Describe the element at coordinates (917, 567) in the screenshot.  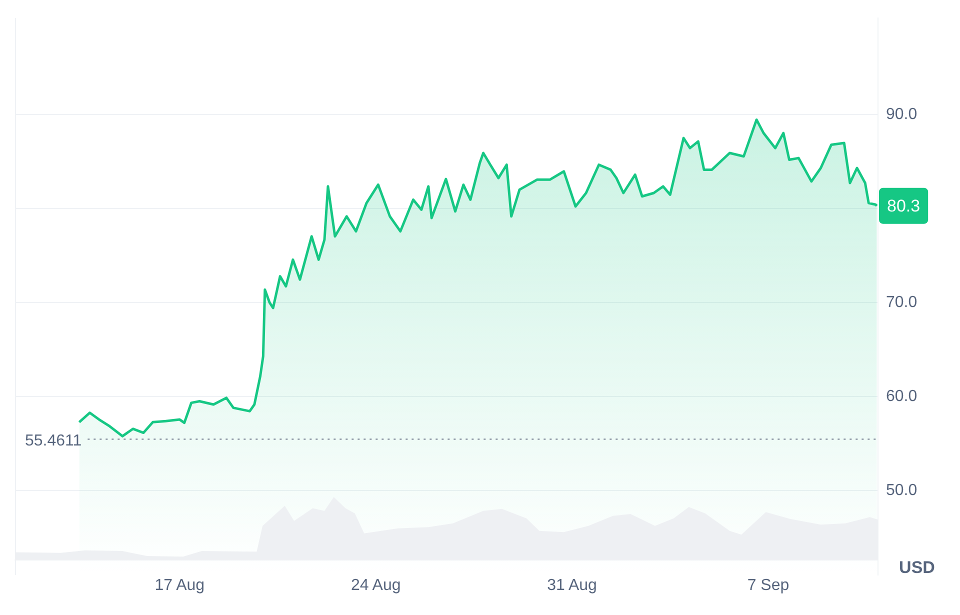
I see `y-axis-title: USD` at that location.